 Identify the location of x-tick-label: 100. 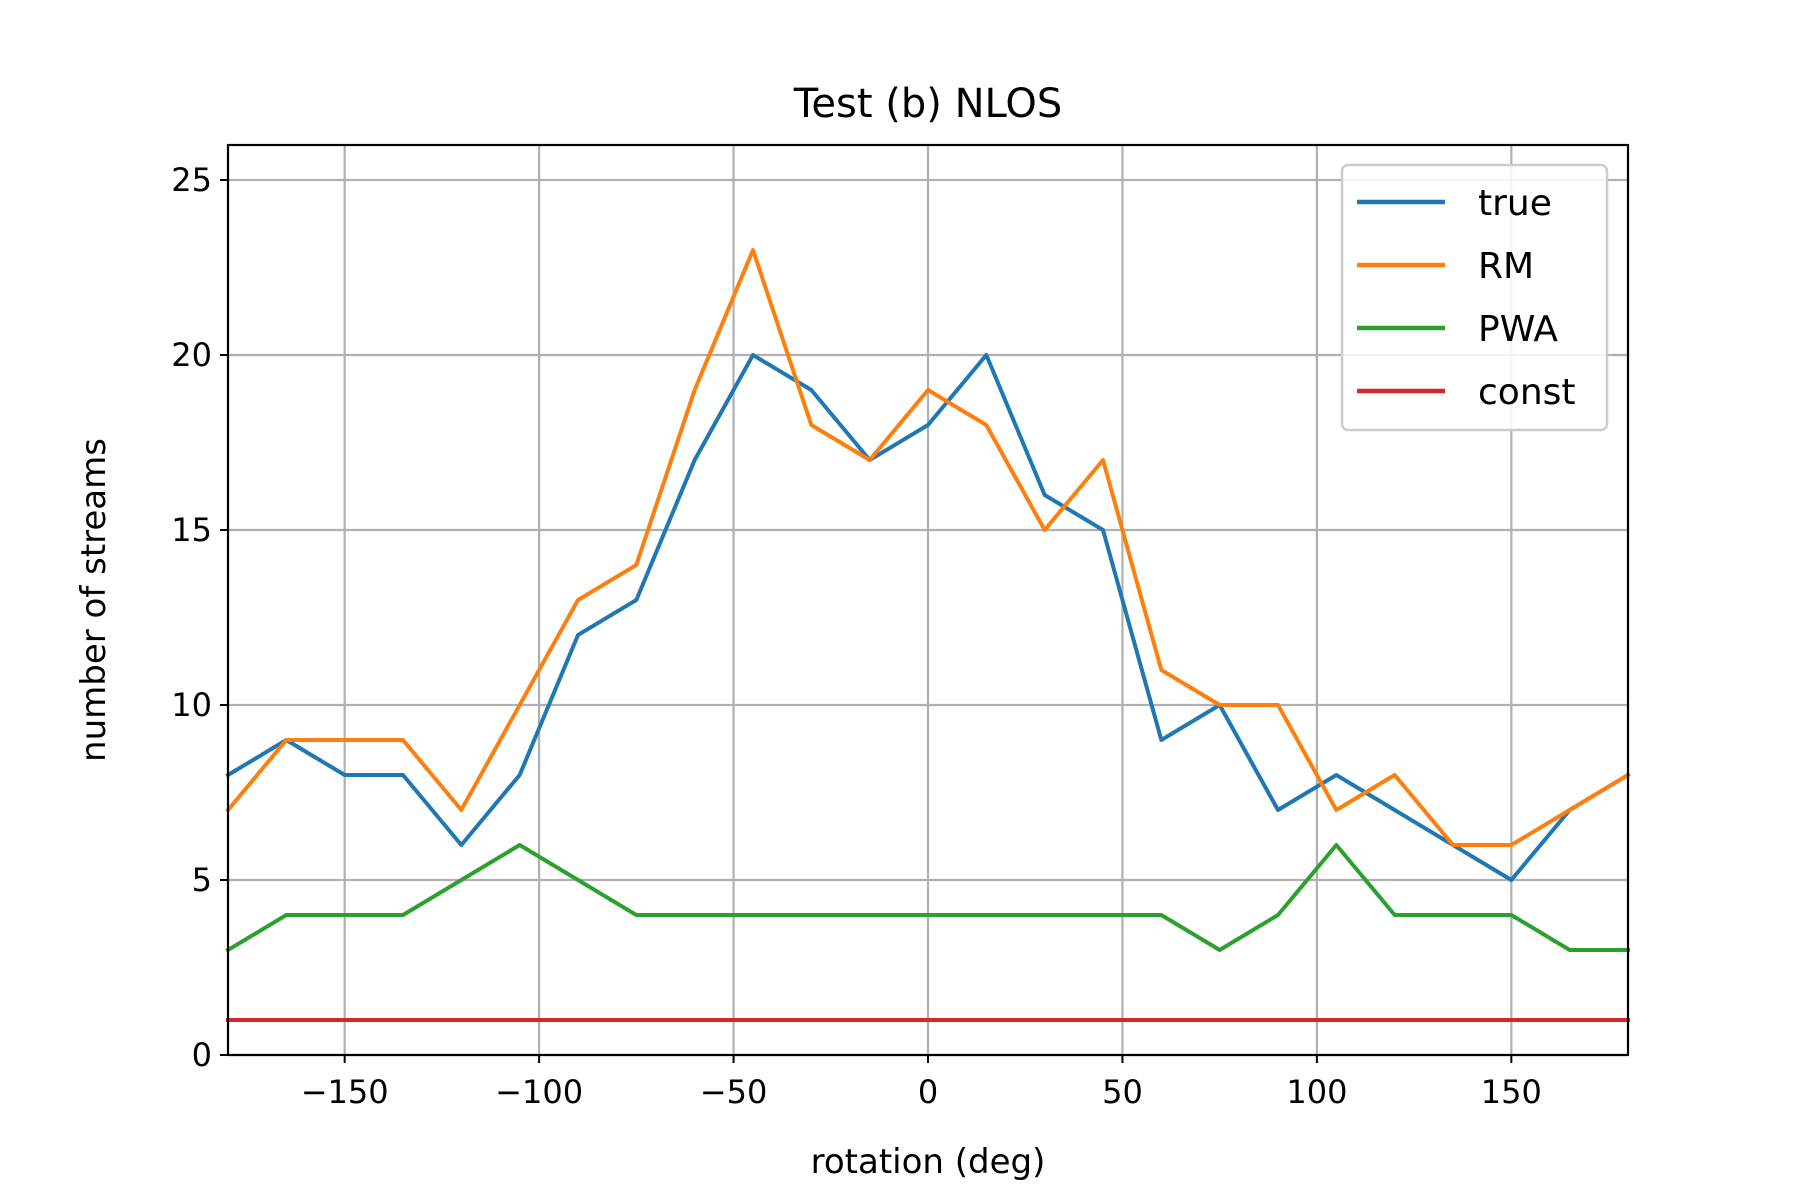
(1316, 1092).